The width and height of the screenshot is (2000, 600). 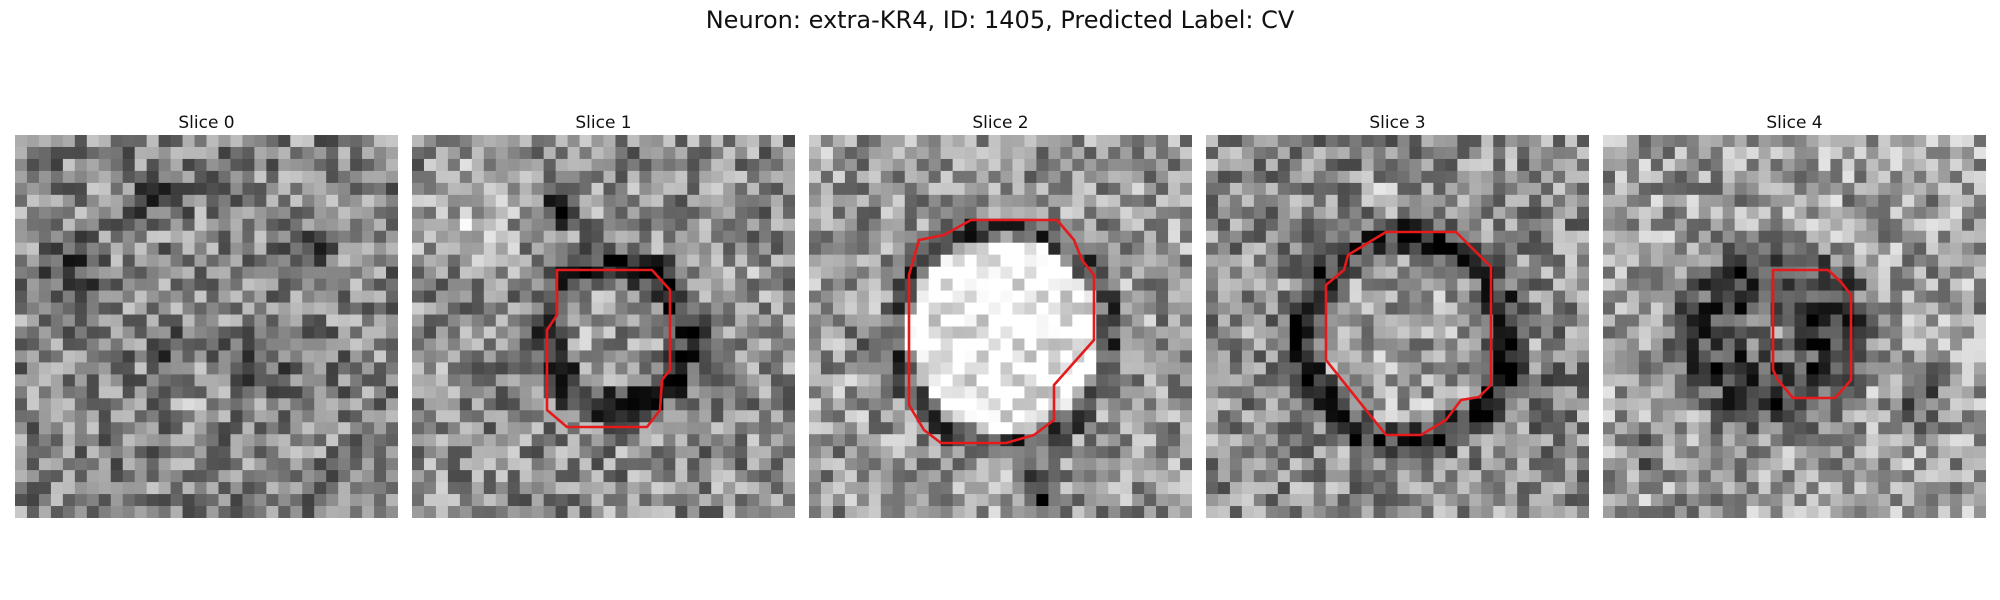 I want to click on slice-panel-1: Slice 1, so click(x=603, y=315).